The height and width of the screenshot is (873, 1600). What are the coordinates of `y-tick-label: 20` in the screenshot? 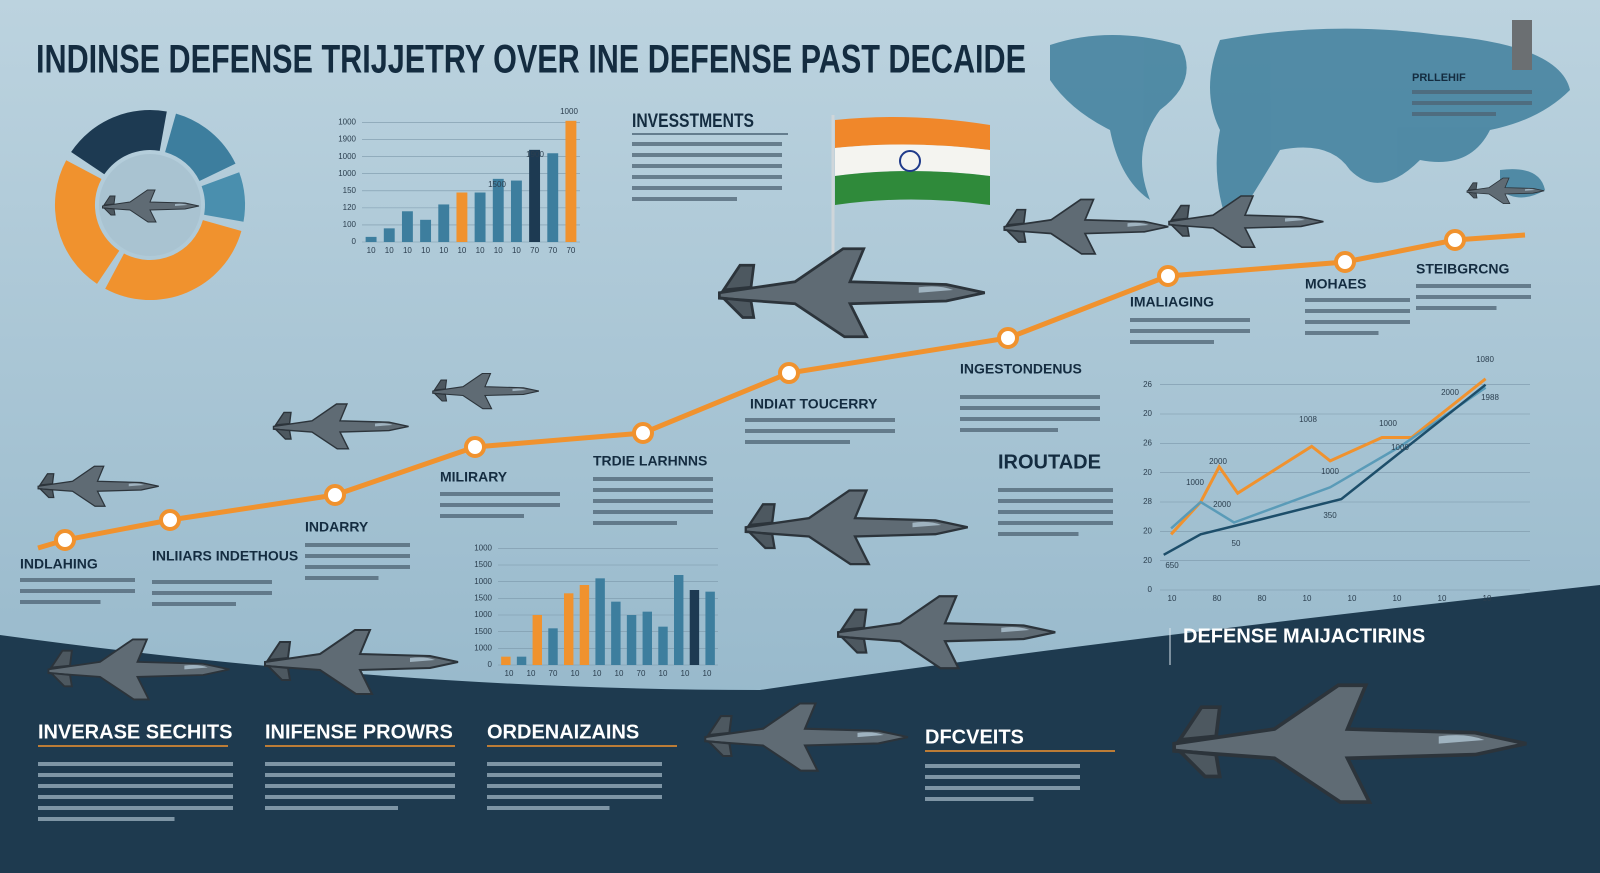 It's located at (1147, 413).